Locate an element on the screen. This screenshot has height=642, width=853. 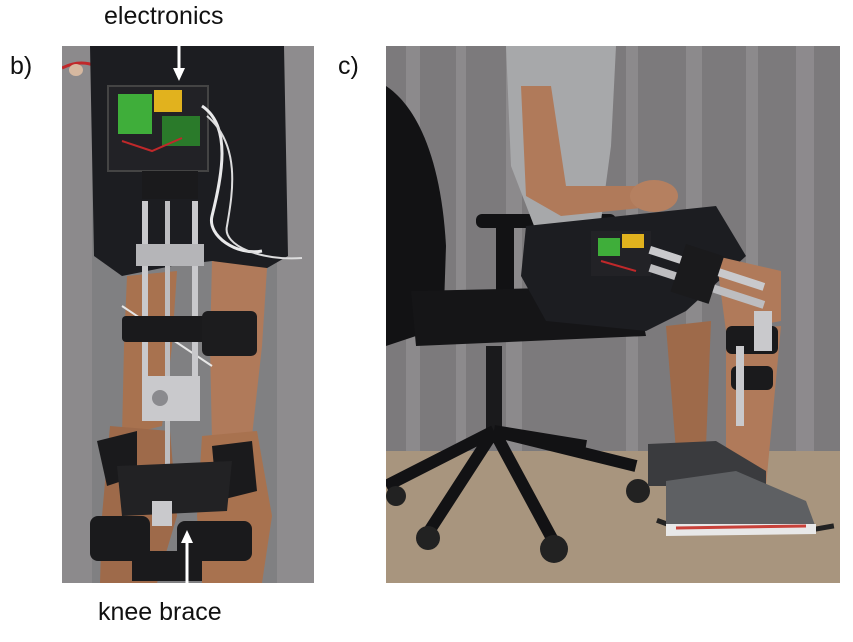
electronics-label: electronics is located at coordinates (164, 16).